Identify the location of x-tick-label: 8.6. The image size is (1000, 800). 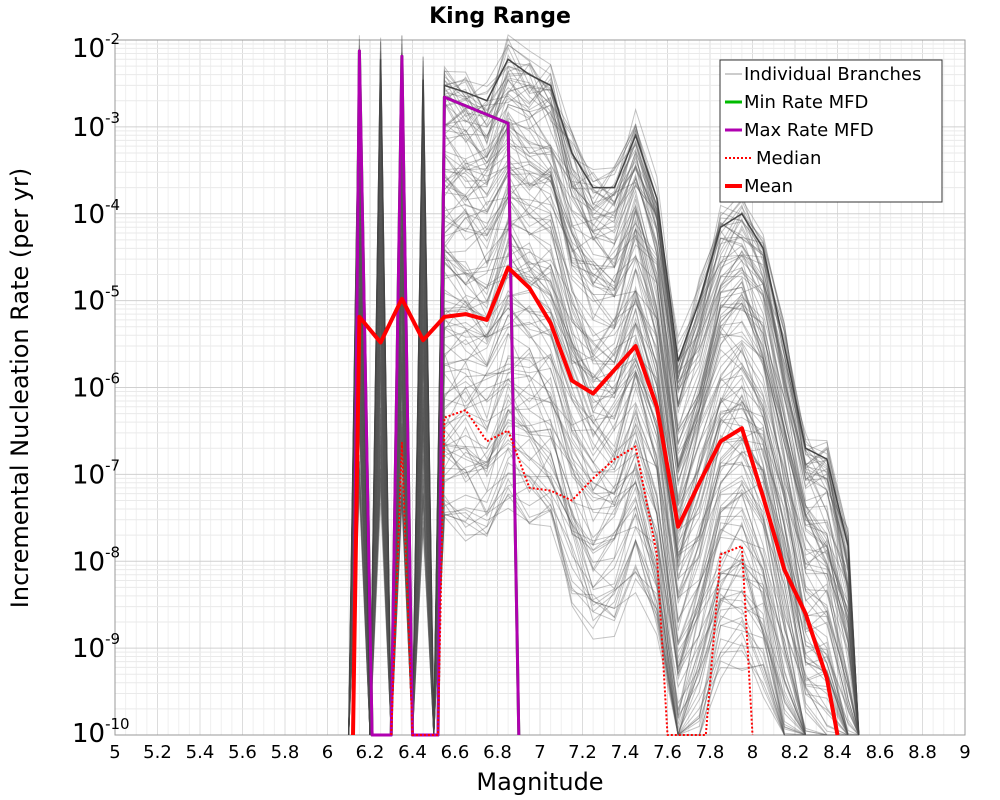
(880, 752).